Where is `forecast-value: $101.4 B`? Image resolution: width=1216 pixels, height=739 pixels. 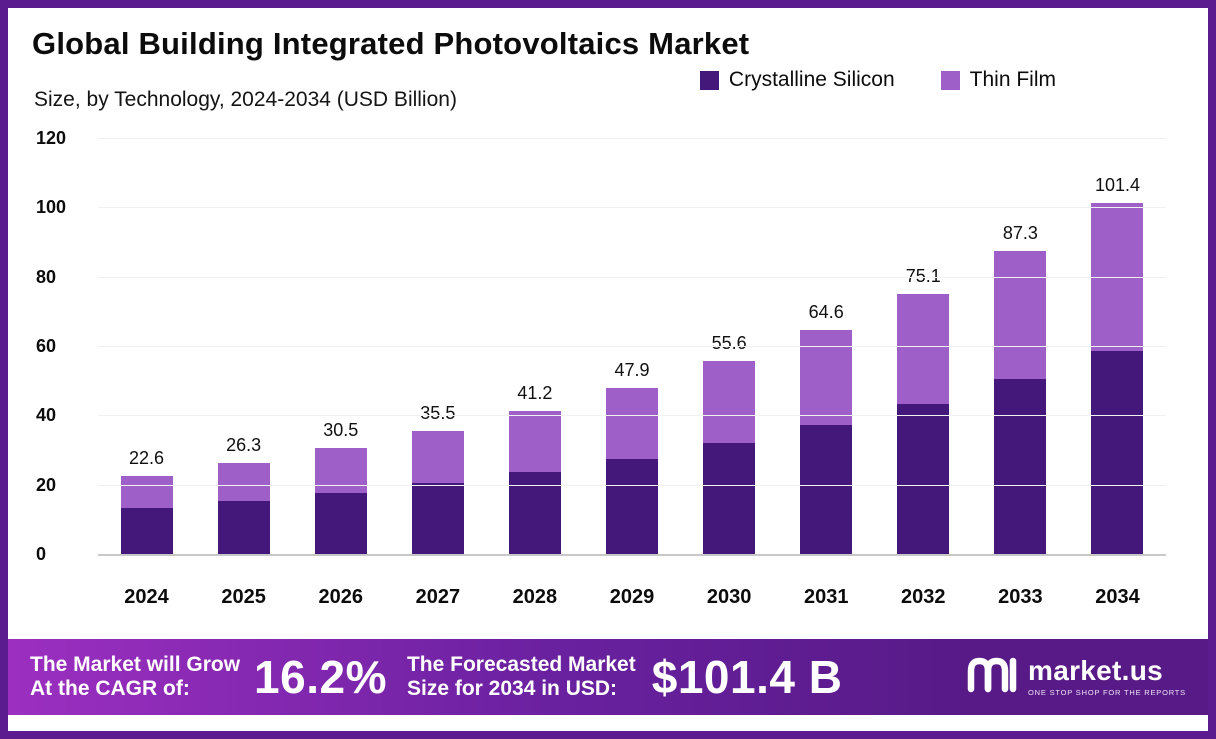 forecast-value: $101.4 B is located at coordinates (747, 677).